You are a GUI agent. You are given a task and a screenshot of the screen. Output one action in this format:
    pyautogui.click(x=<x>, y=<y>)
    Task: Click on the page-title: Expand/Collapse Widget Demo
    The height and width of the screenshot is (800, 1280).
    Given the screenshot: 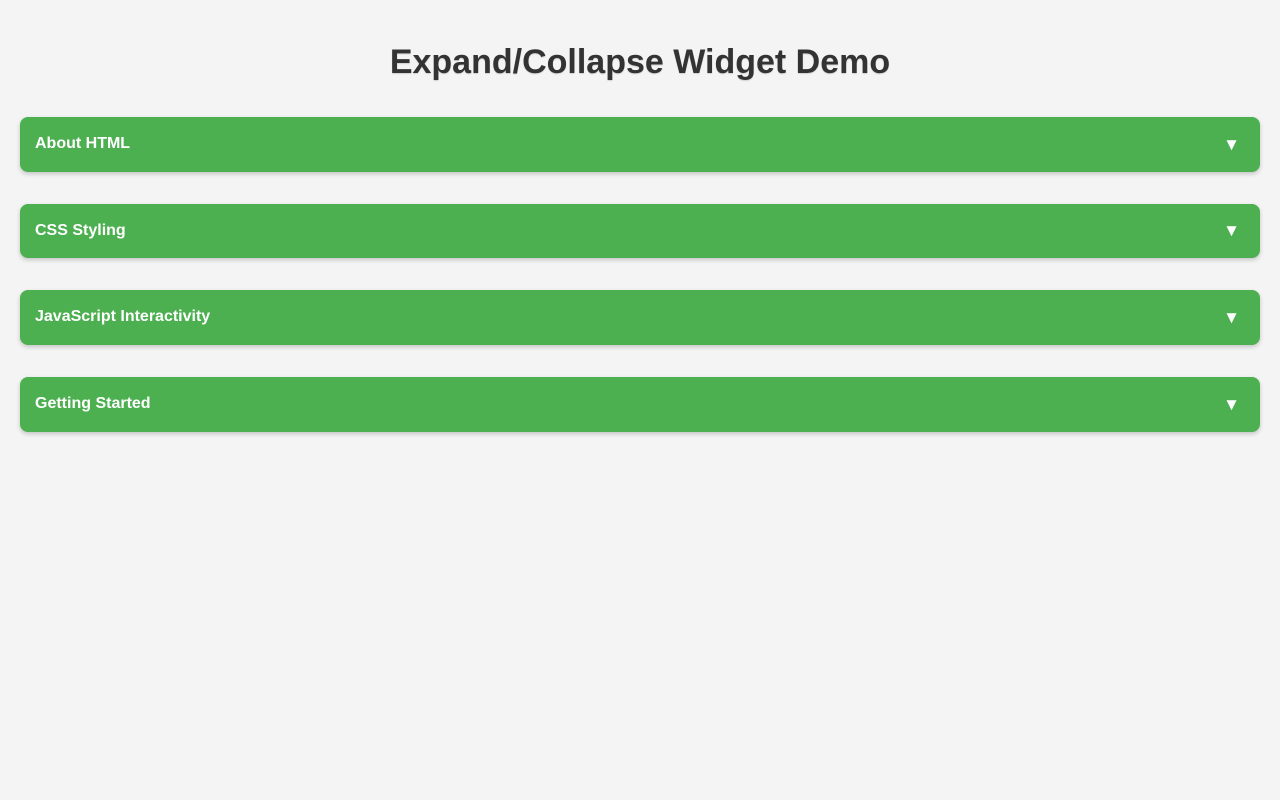 What is the action you would take?
    pyautogui.click(x=640, y=62)
    